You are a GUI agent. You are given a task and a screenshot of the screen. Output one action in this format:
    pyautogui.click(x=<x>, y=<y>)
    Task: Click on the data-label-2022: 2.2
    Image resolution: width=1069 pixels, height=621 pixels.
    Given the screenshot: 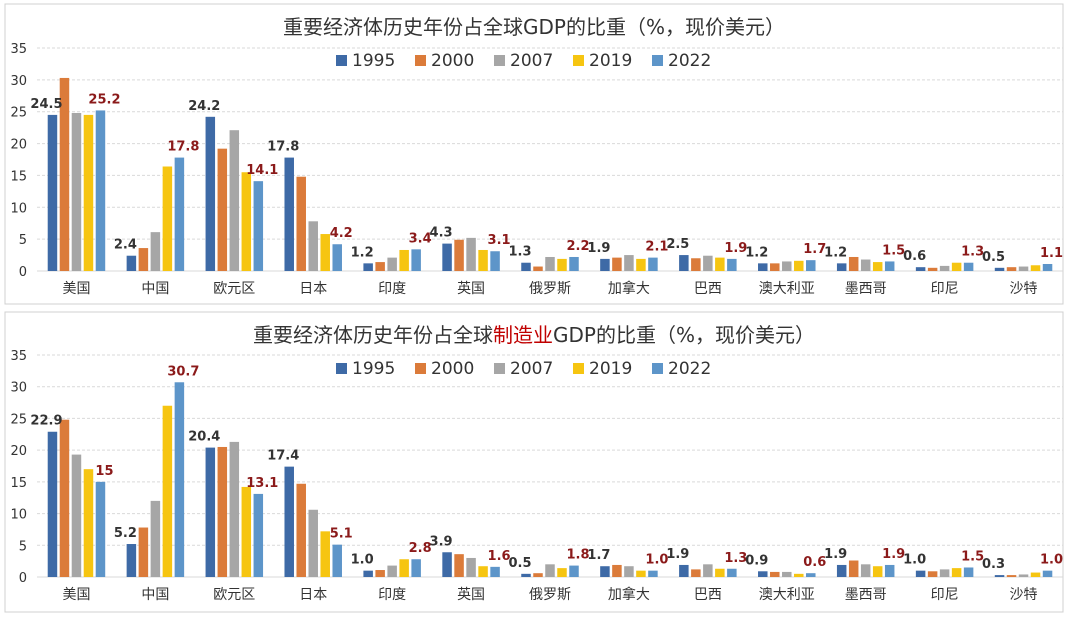 What is the action you would take?
    pyautogui.click(x=577, y=246)
    